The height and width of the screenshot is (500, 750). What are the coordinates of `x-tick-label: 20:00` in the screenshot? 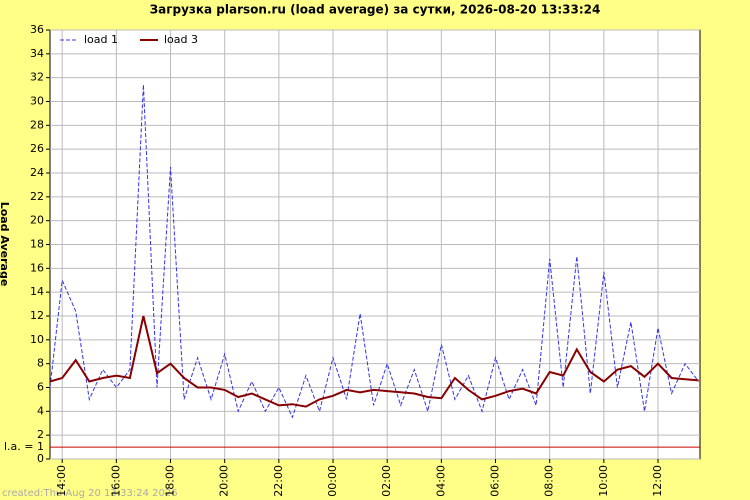 It's located at (224, 481).